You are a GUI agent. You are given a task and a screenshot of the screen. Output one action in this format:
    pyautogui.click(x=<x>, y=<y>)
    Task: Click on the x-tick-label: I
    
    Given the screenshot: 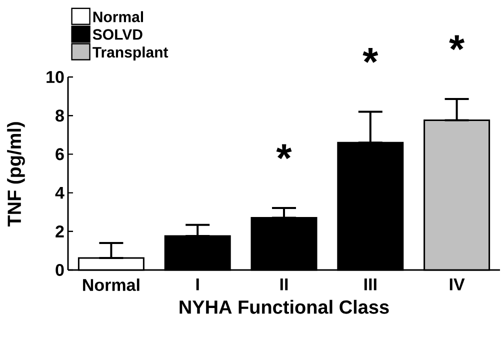 What is the action you would take?
    pyautogui.click(x=197, y=284)
    